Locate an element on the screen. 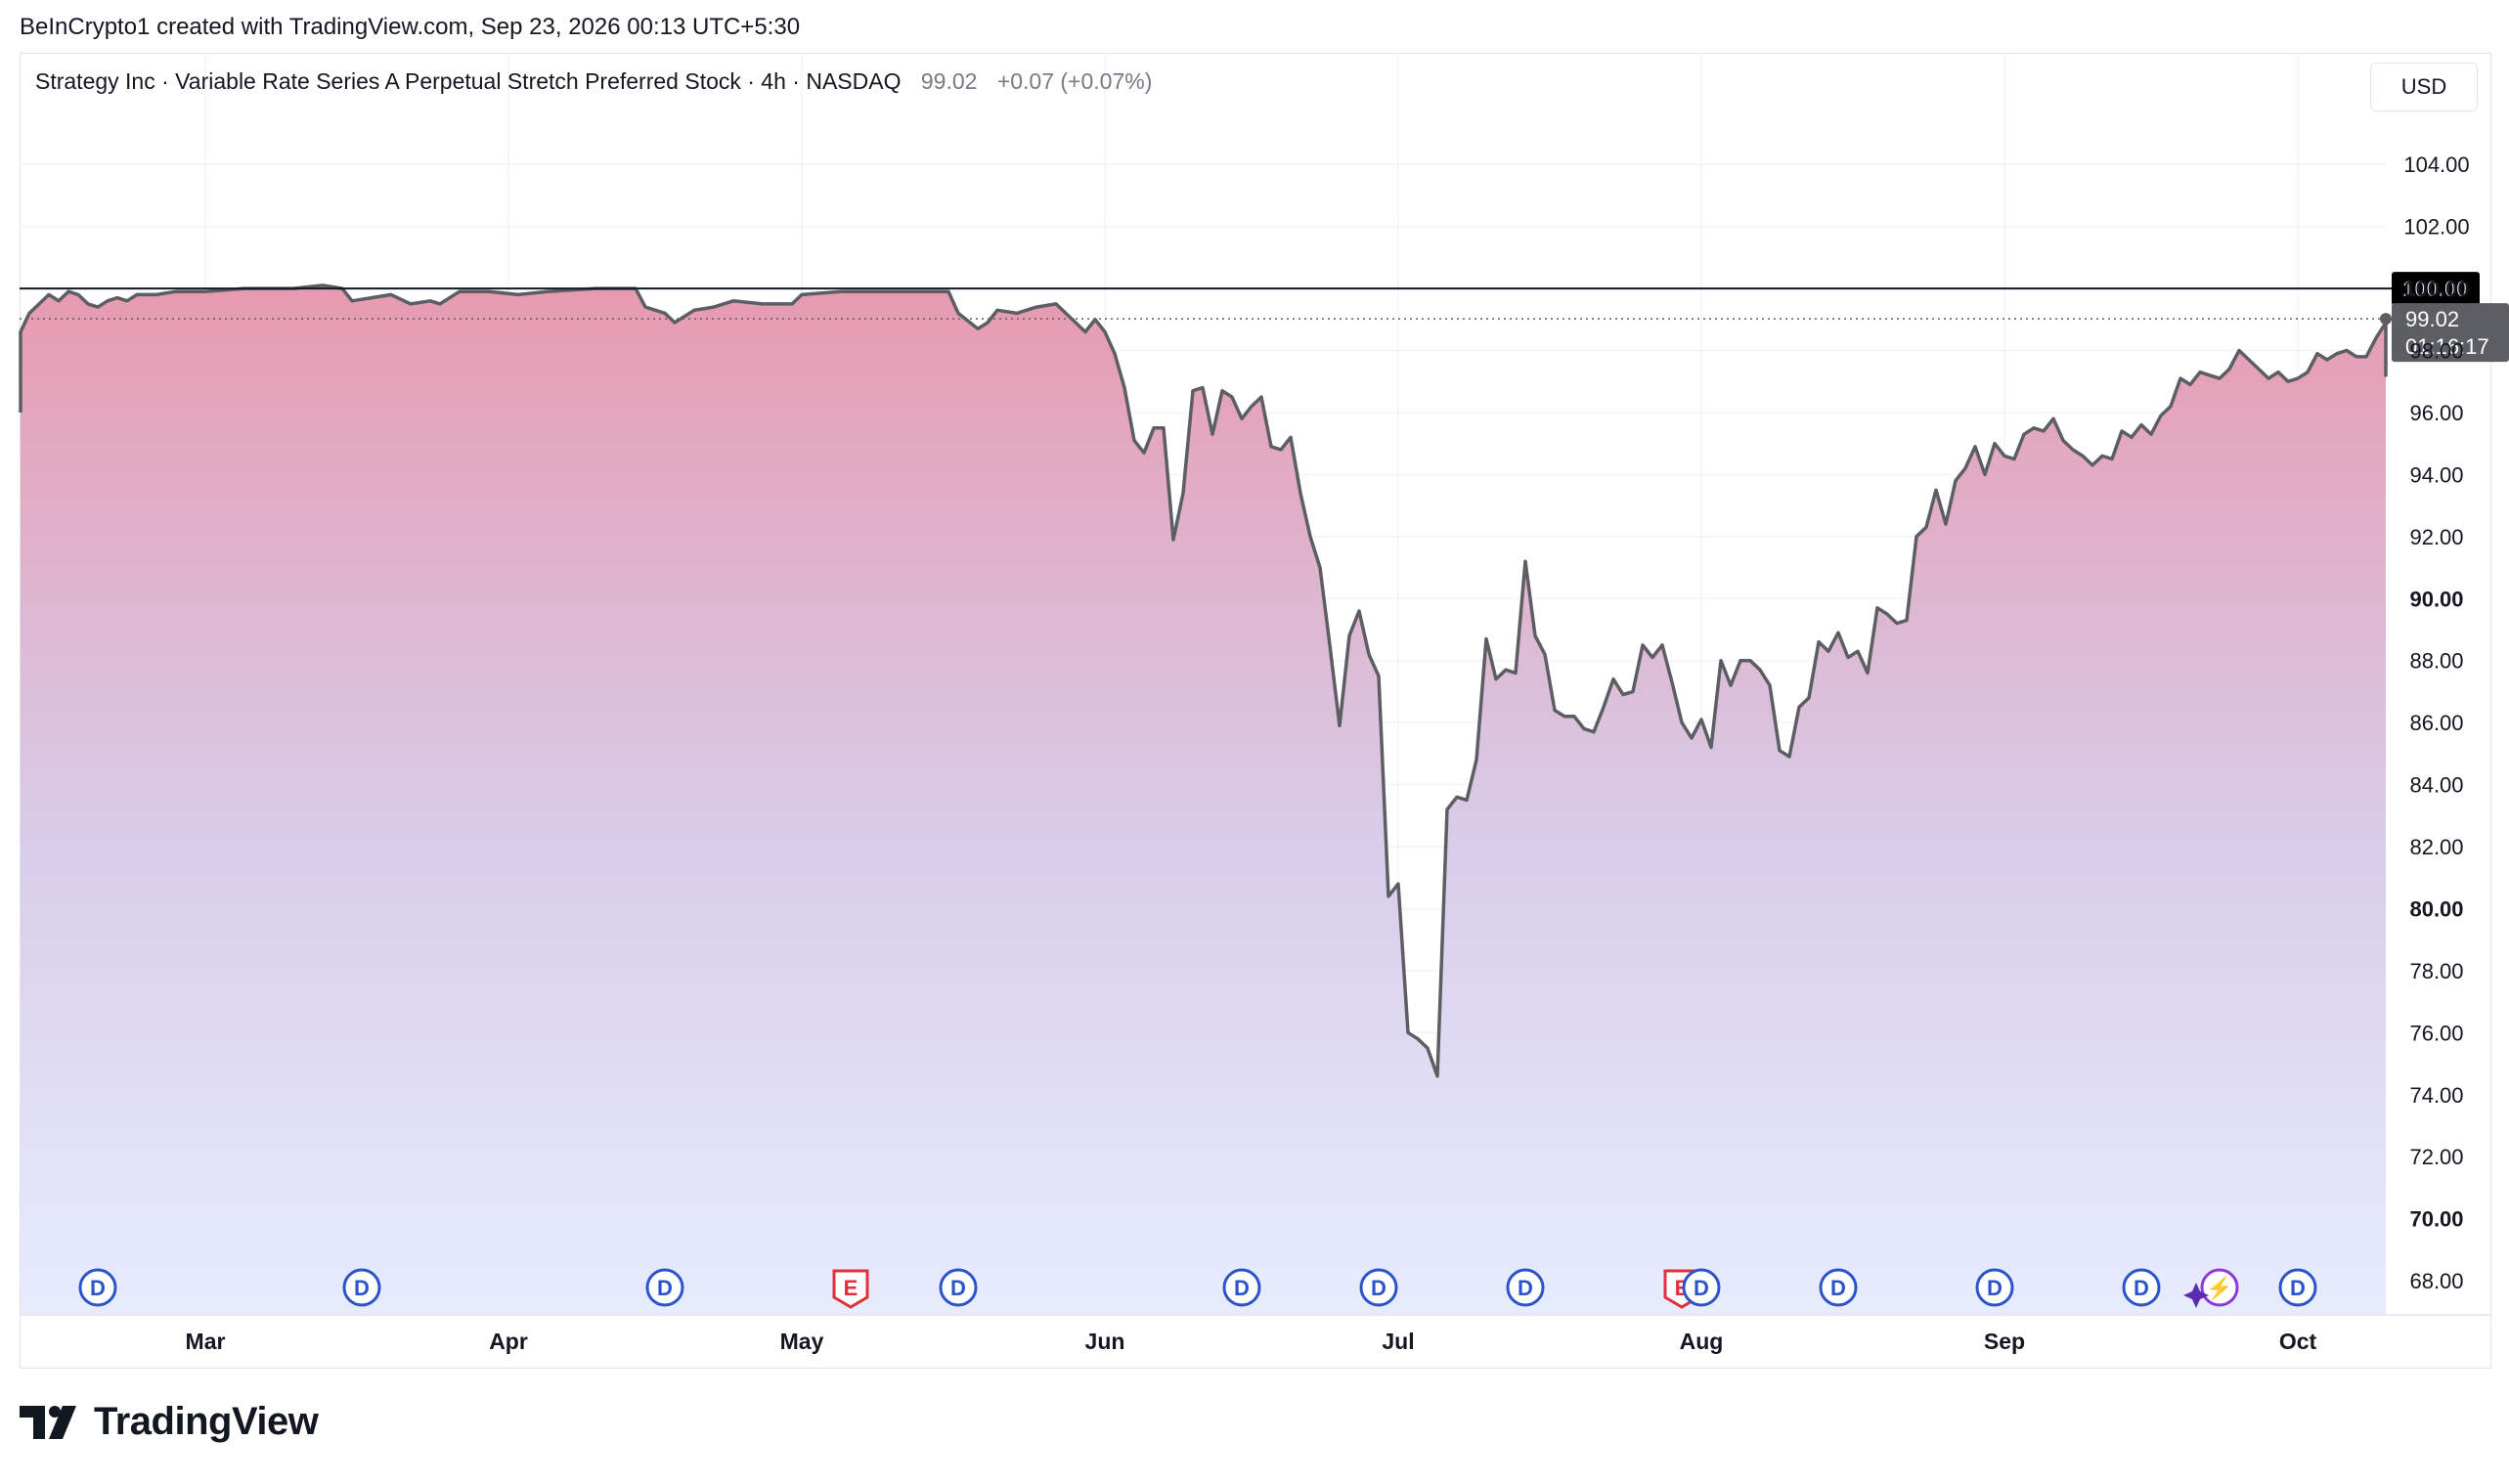 This screenshot has height=1484, width=2509. last-price-value: 99.02 is located at coordinates (949, 81).